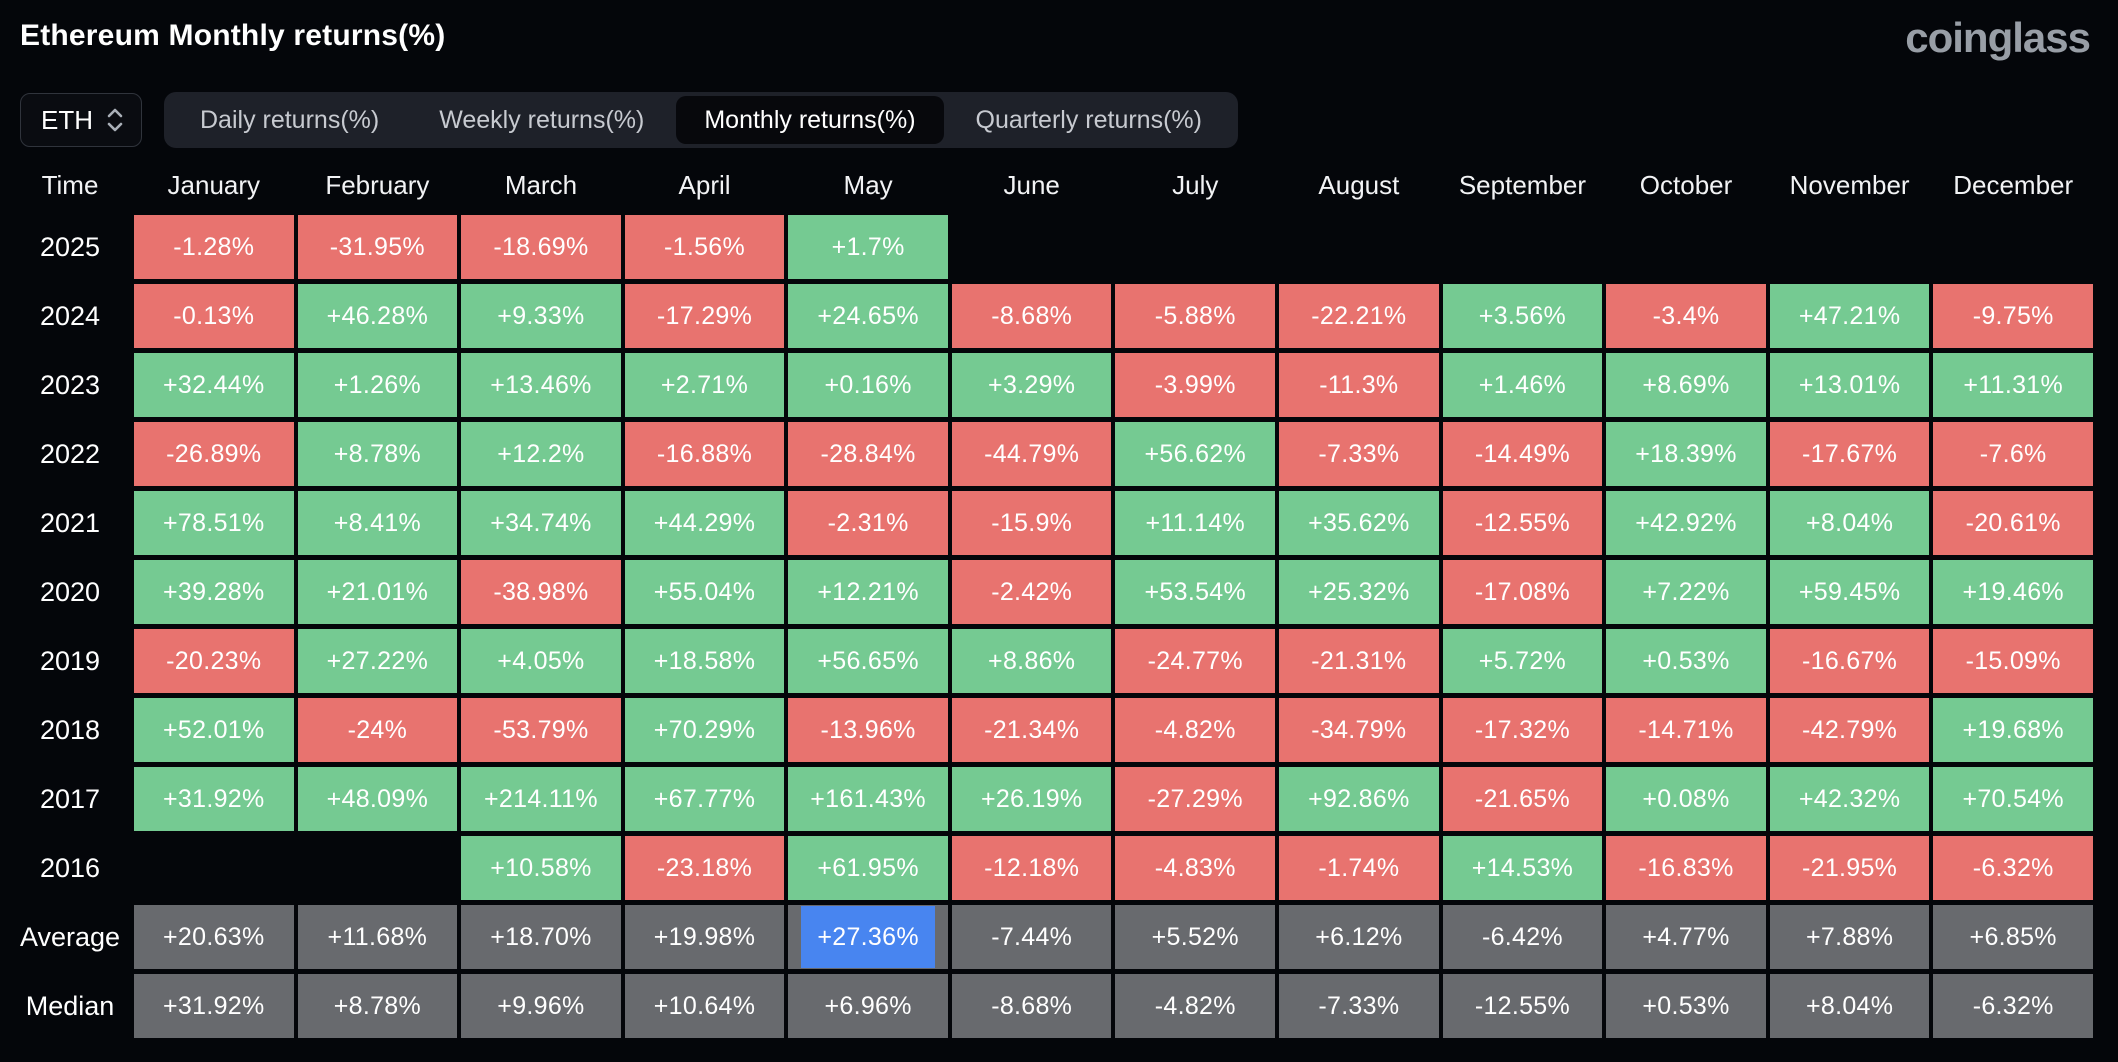 The image size is (2118, 1062). Describe the element at coordinates (704, 937) in the screenshot. I see `return-cell: +19.98%` at that location.